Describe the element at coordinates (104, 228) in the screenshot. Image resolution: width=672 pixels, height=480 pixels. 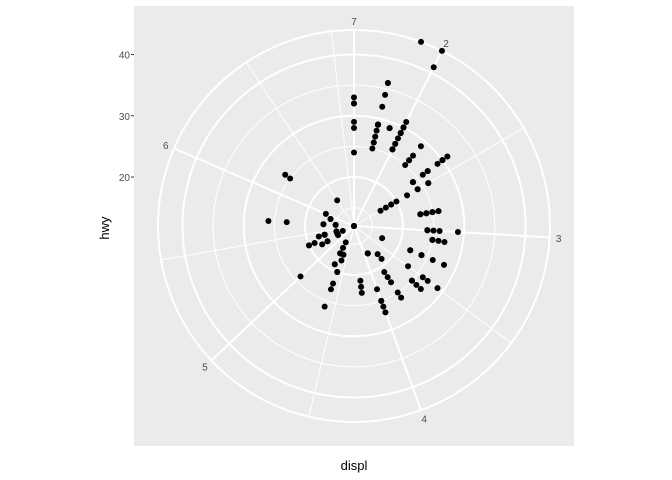
I see `y-axis-title: hwy` at that location.